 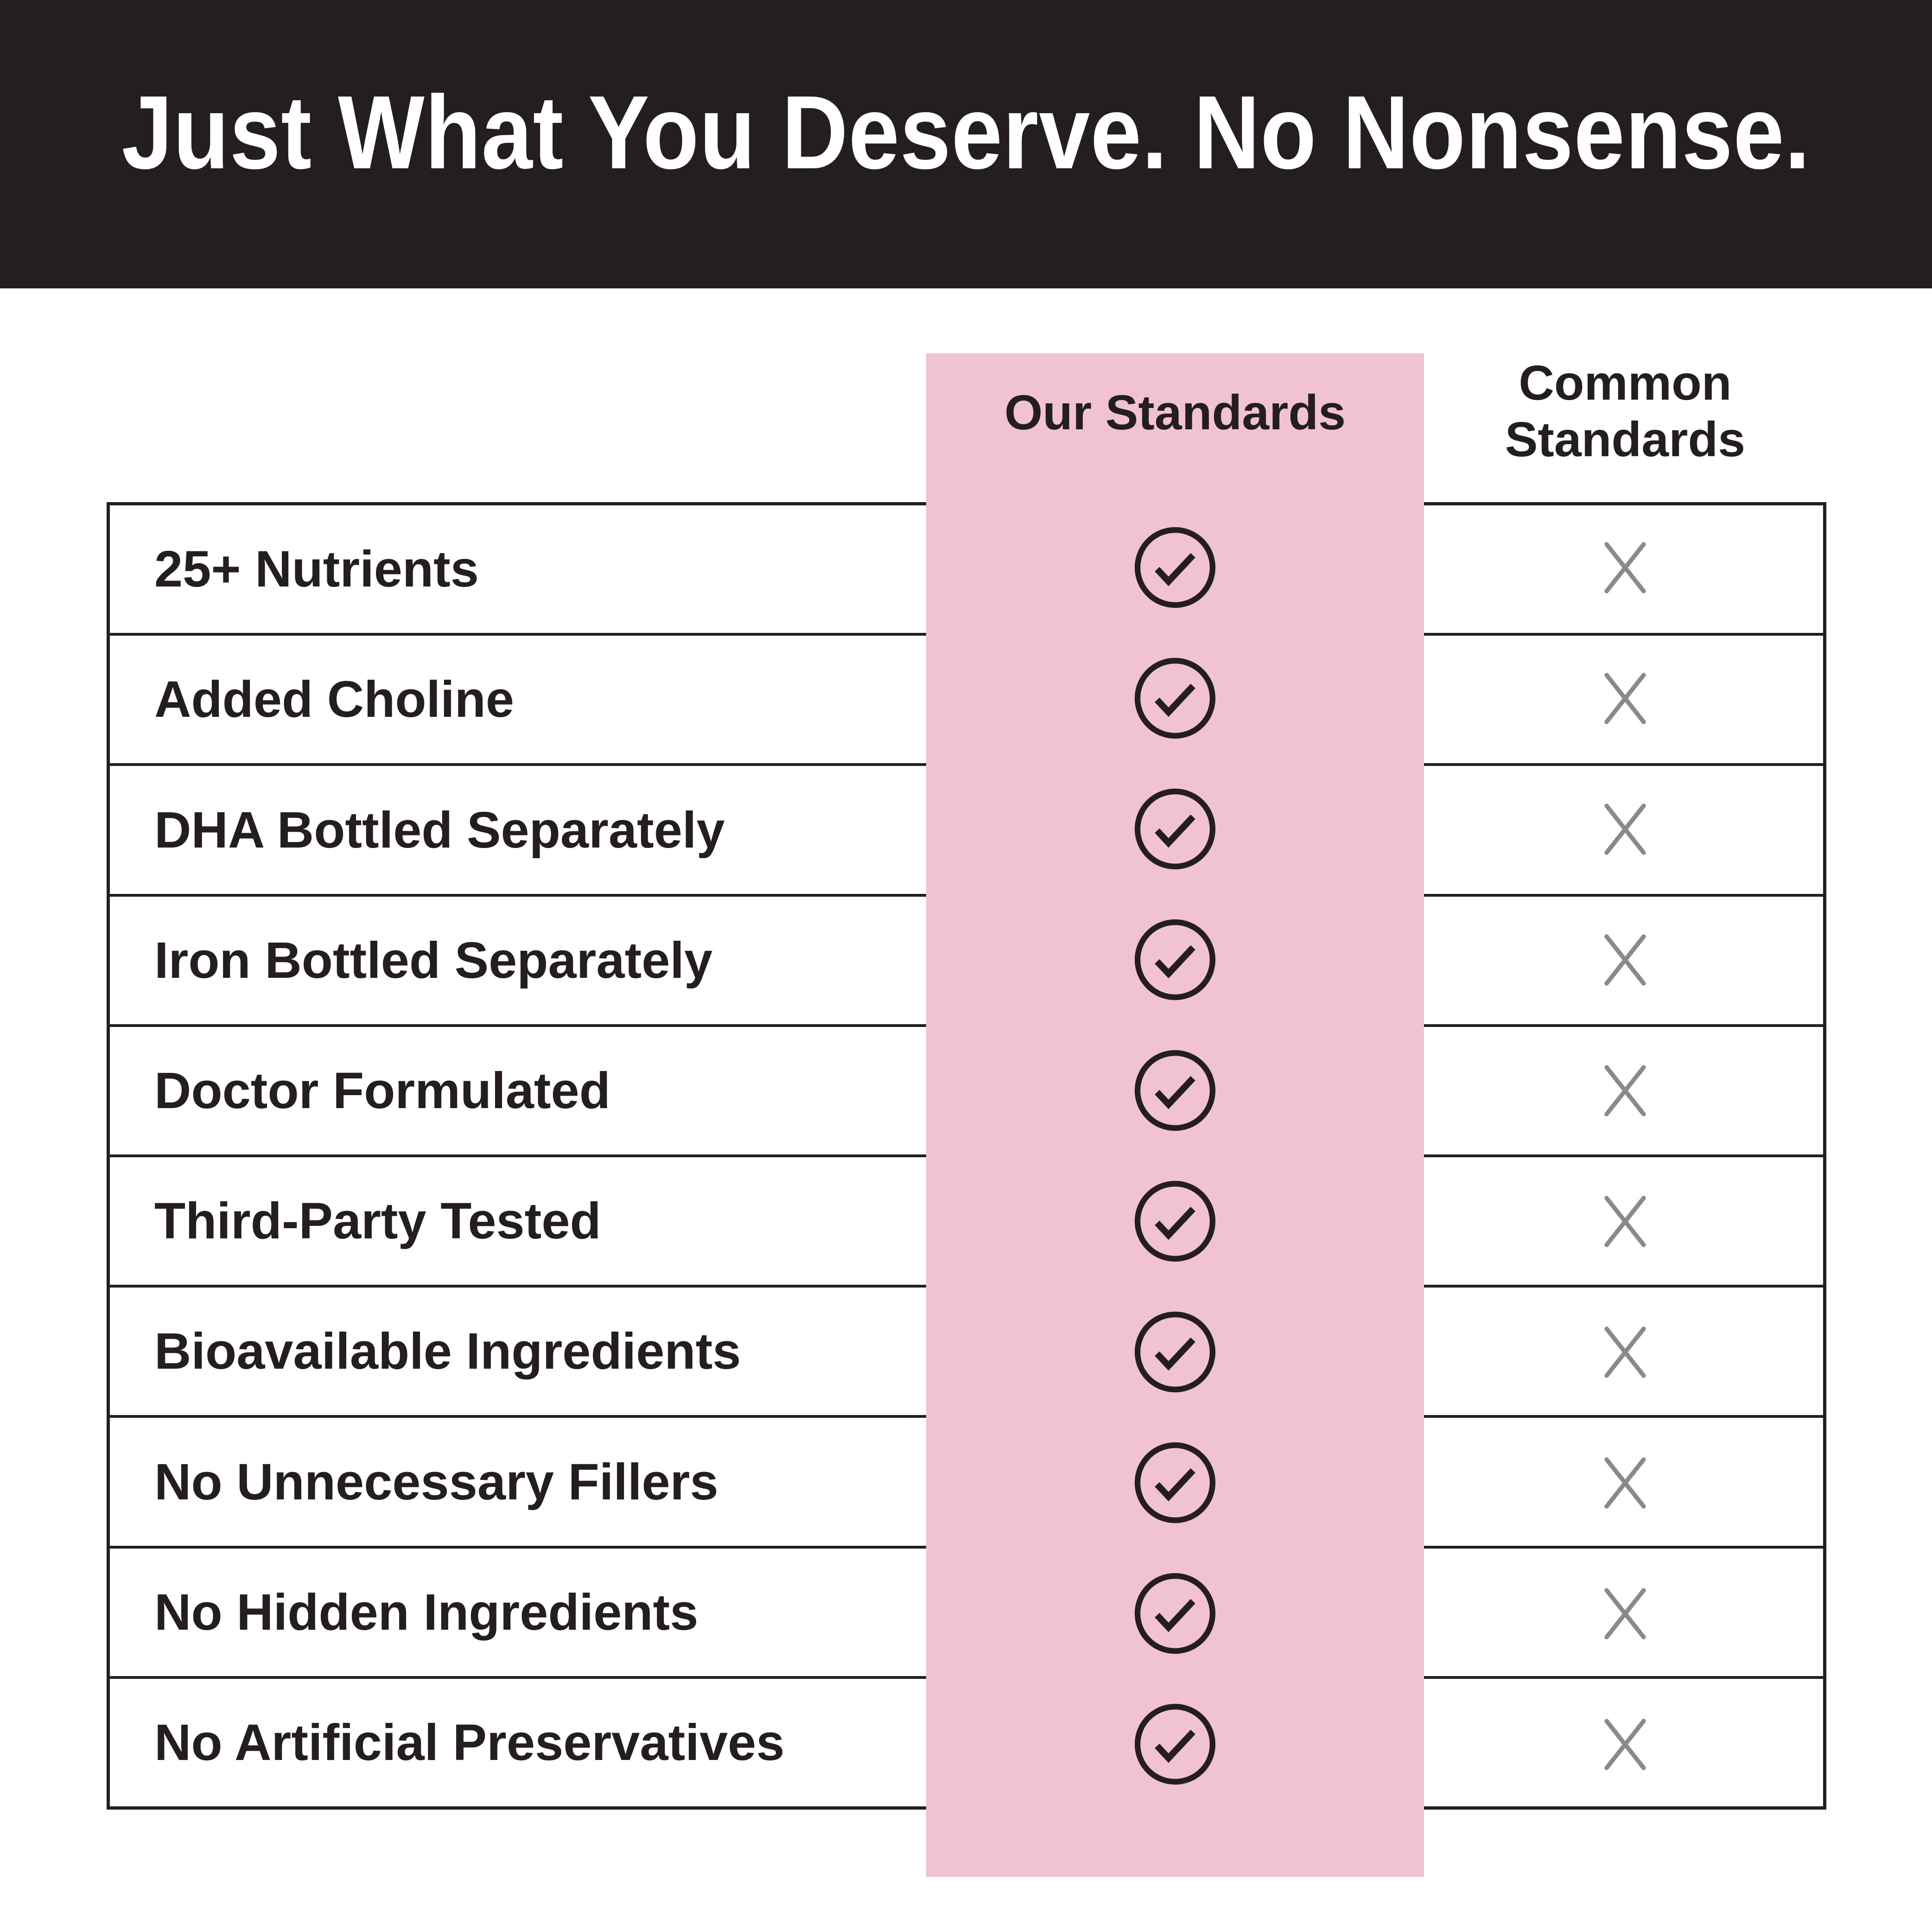 What do you see at coordinates (382, 1090) in the screenshot?
I see `row-label: Doctor Formulated` at bounding box center [382, 1090].